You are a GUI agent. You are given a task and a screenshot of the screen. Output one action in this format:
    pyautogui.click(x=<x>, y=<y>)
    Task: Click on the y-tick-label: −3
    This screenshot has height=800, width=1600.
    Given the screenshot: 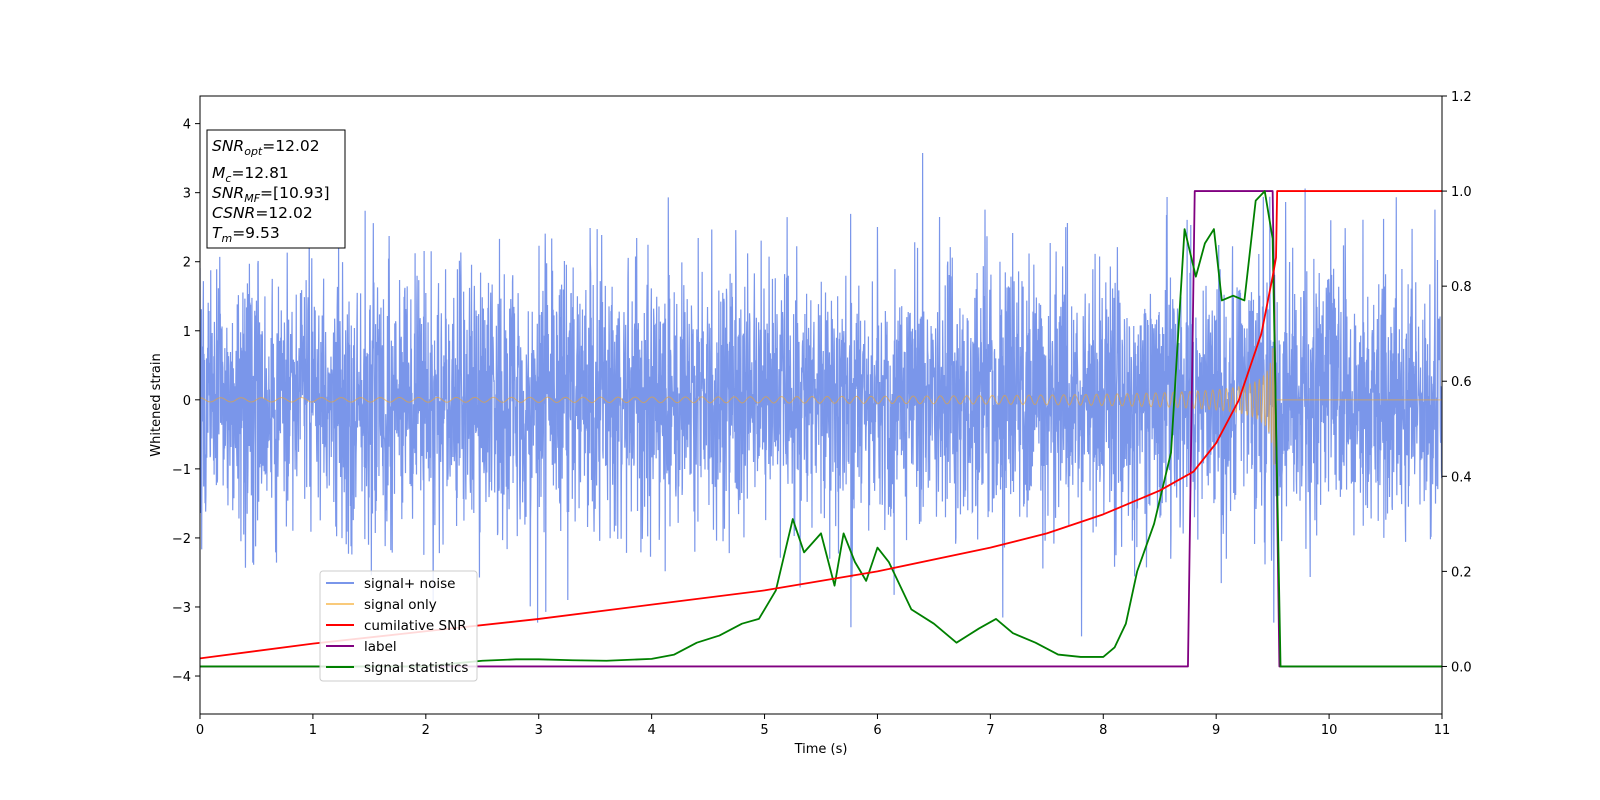 What is the action you would take?
    pyautogui.click(x=181, y=608)
    